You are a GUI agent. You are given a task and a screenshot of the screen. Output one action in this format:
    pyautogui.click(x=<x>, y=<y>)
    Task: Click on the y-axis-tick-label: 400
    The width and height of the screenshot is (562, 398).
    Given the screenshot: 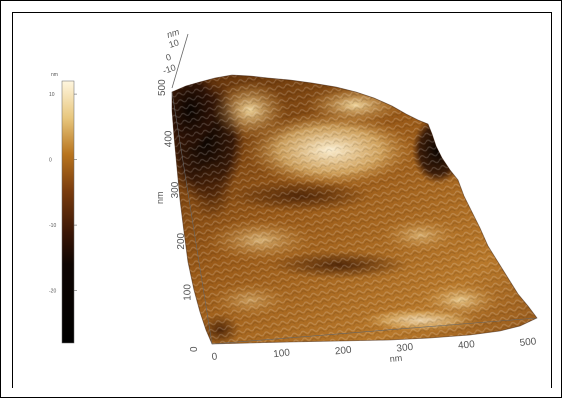 What is the action you would take?
    pyautogui.click(x=168, y=138)
    